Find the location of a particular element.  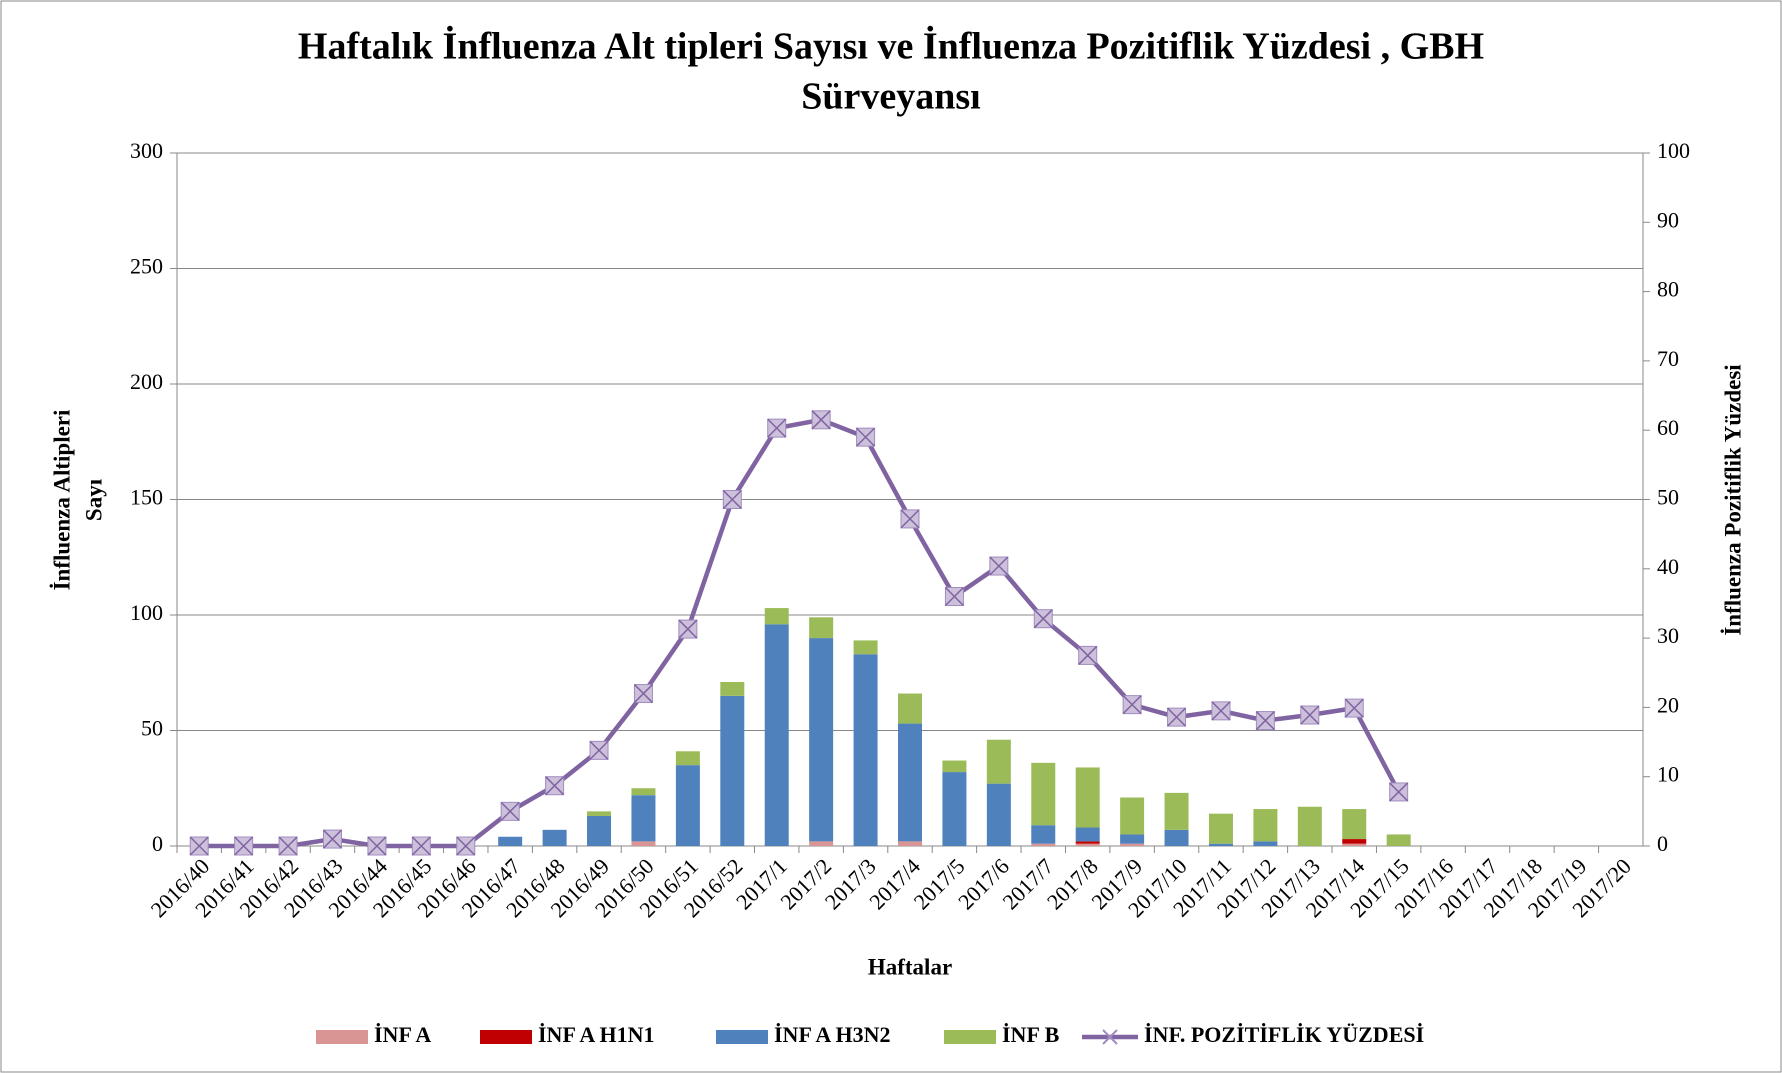

y2-tick-label: 50 is located at coordinates (1668, 497).